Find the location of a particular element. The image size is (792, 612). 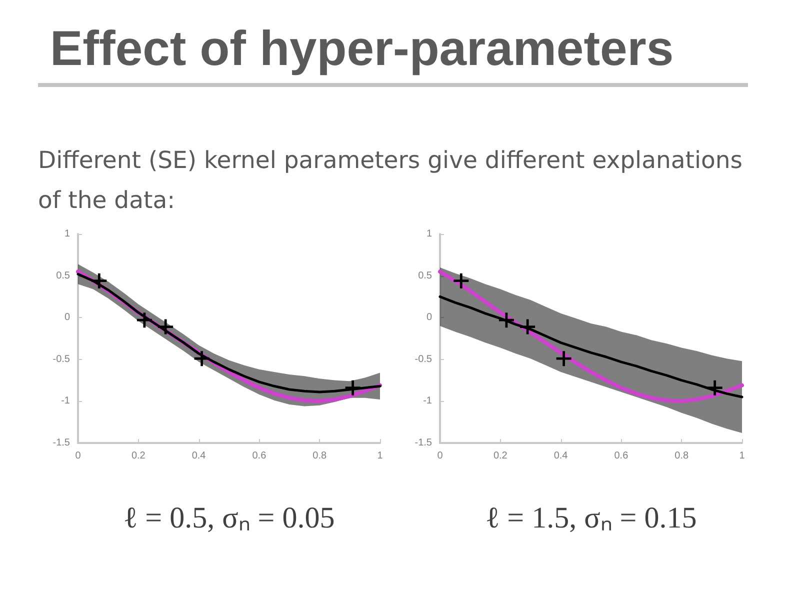

chart-subtitle: Different (SE) kernel parameters give different explanations of the data: is located at coordinates (391, 180).